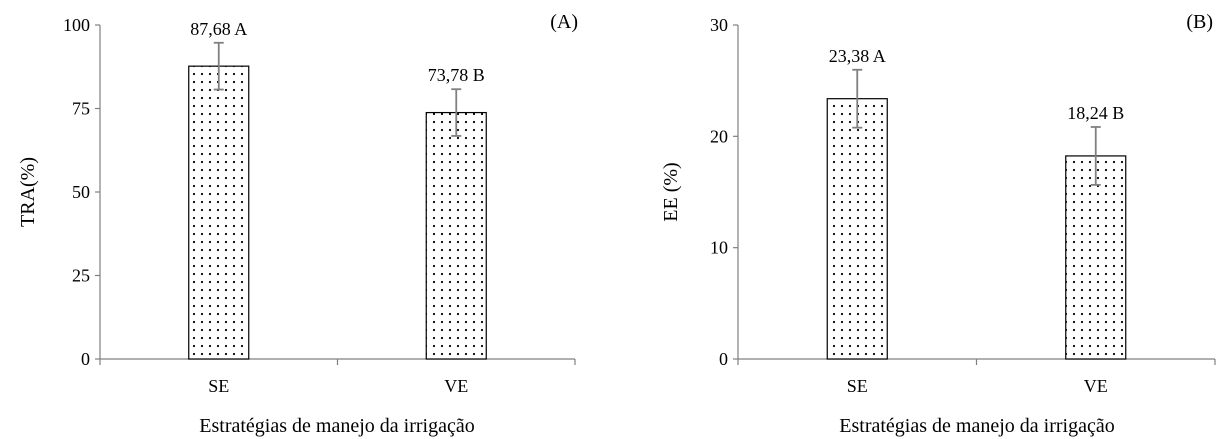 The height and width of the screenshot is (439, 1227). Describe the element at coordinates (81, 109) in the screenshot. I see `y-tick-label-a: 75` at that location.